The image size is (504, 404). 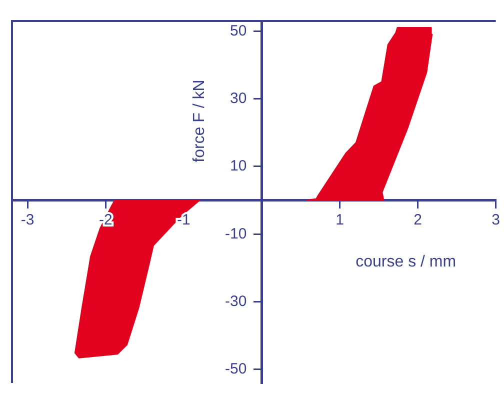 I want to click on y-axis-title: force F / kN, so click(x=199, y=121).